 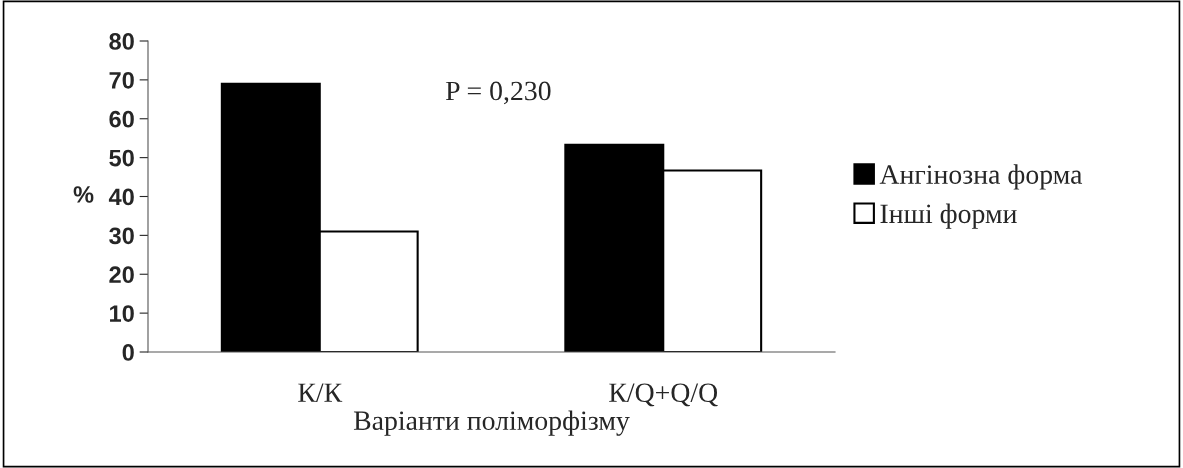 What do you see at coordinates (320, 393) in the screenshot?
I see `x-tick-label: К/К` at bounding box center [320, 393].